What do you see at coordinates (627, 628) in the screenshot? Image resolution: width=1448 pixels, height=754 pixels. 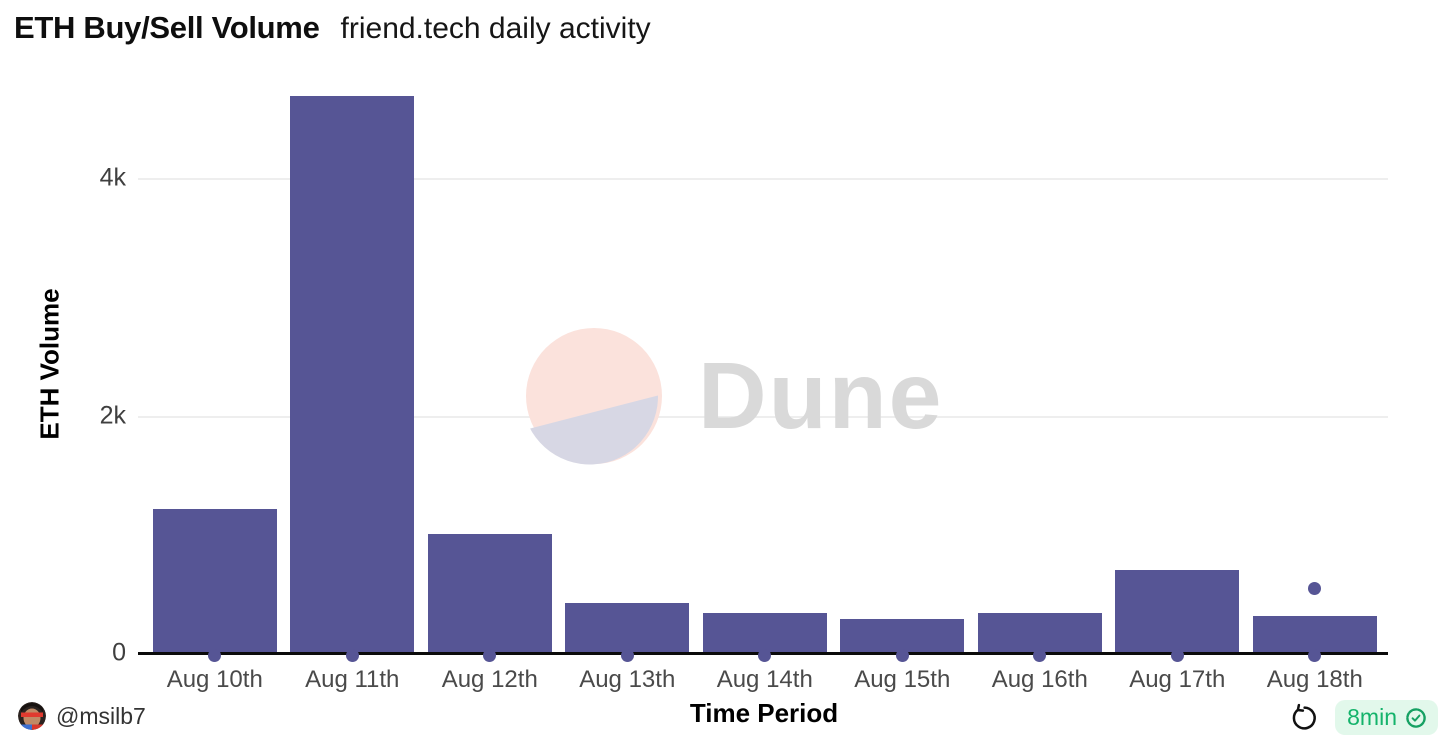 I see `bar-aug-13th` at bounding box center [627, 628].